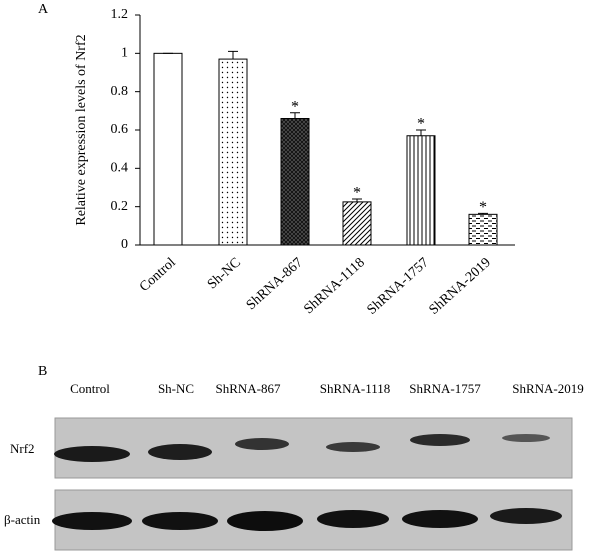  I want to click on lane-label: ShRNA-867, so click(248, 388).